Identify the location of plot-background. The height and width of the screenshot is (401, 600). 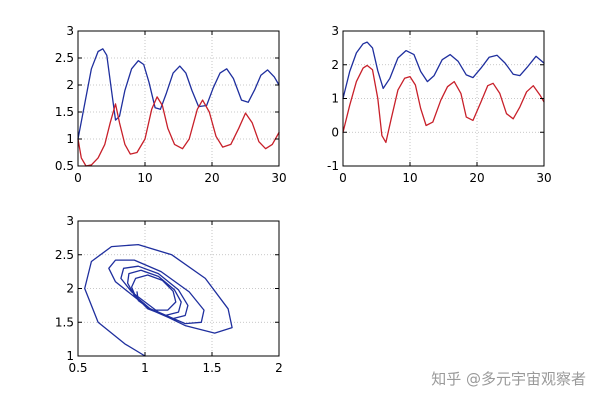
(178, 98).